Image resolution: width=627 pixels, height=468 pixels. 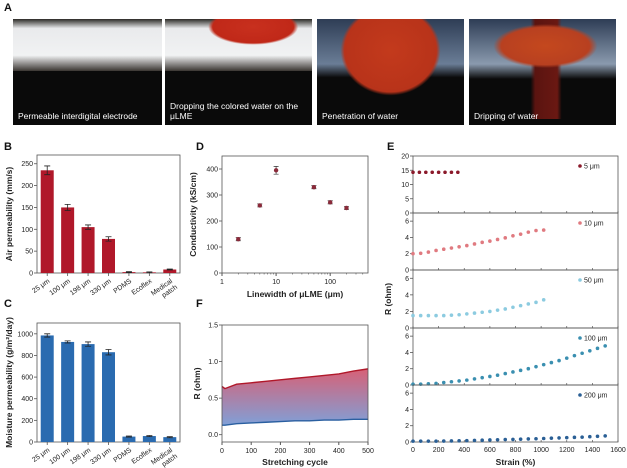 I want to click on panel-label-d: D, so click(x=200, y=147).